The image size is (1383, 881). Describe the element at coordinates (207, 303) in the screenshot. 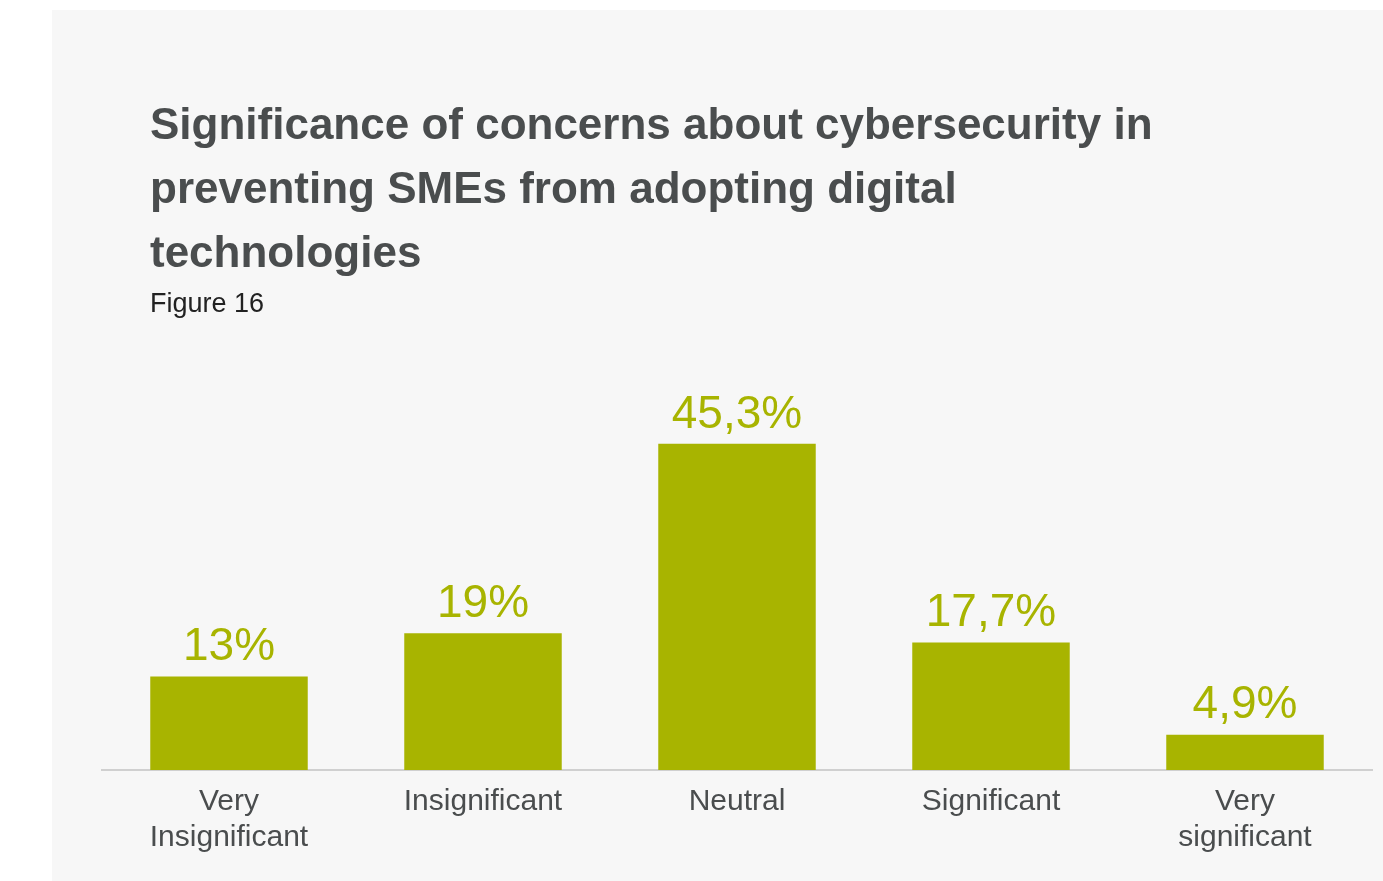

I see `chart-subtitle: Figure 16` at that location.